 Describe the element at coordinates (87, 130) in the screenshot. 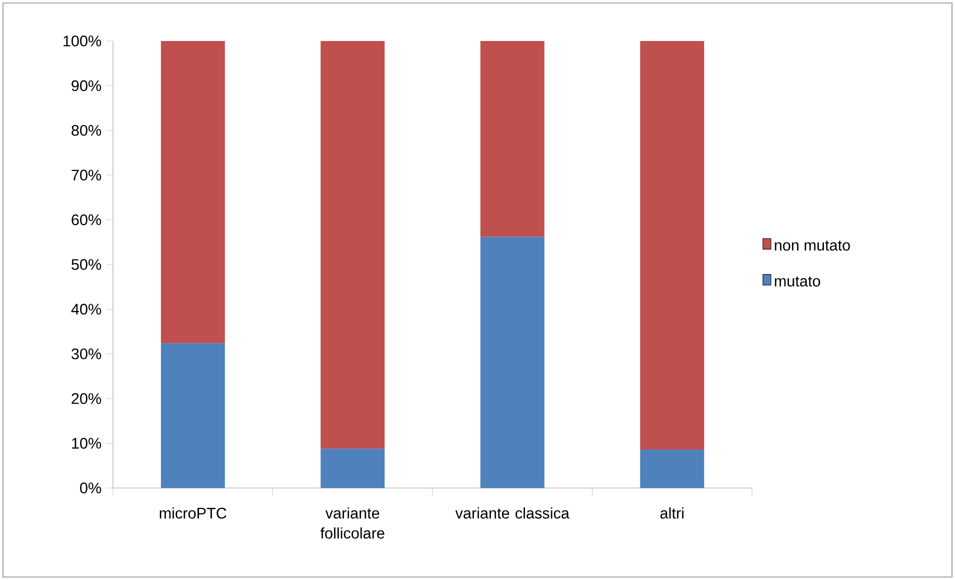

I see `y-tick-label: 80%` at that location.